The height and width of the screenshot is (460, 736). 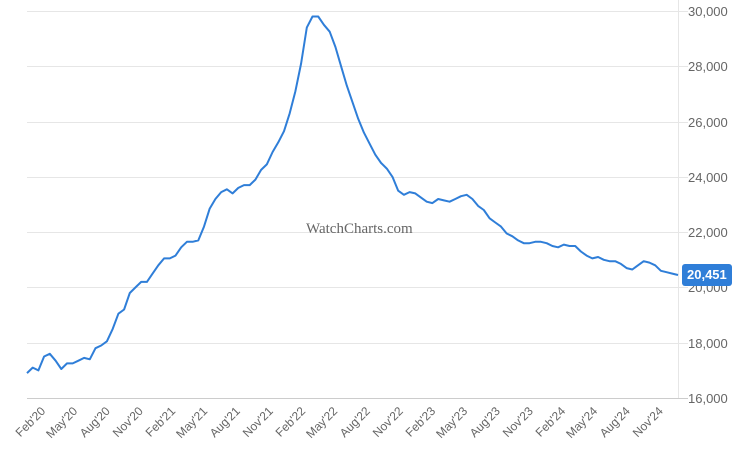 I want to click on y-tick-label: 28,000, so click(x=708, y=66).